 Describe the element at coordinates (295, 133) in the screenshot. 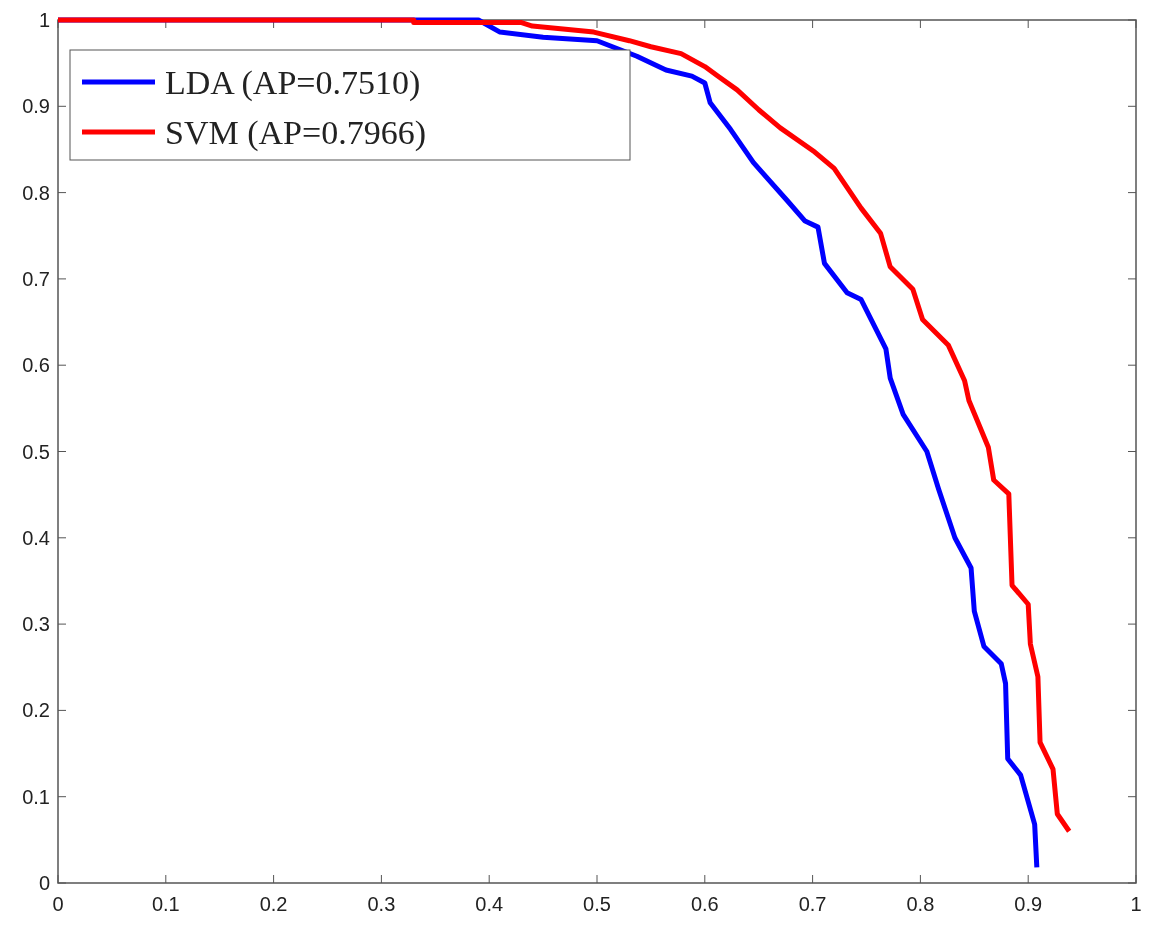

I see `legend-label: SVM (AP=0.7966)` at that location.